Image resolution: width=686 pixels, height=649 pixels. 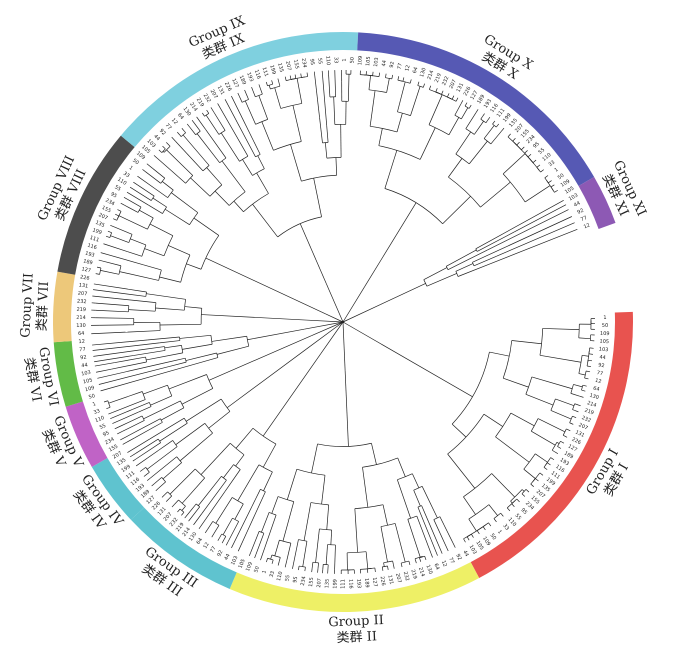 What do you see at coordinates (239, 90) in the screenshot?
I see `group-arc-ix` at bounding box center [239, 90].